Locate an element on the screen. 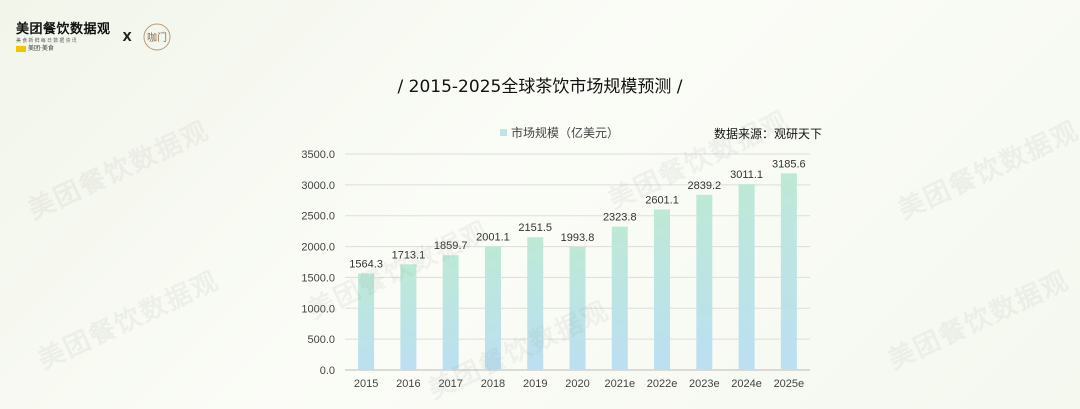 This screenshot has width=1080, height=409. x-tick-label-2017: 2017 is located at coordinates (450, 384).